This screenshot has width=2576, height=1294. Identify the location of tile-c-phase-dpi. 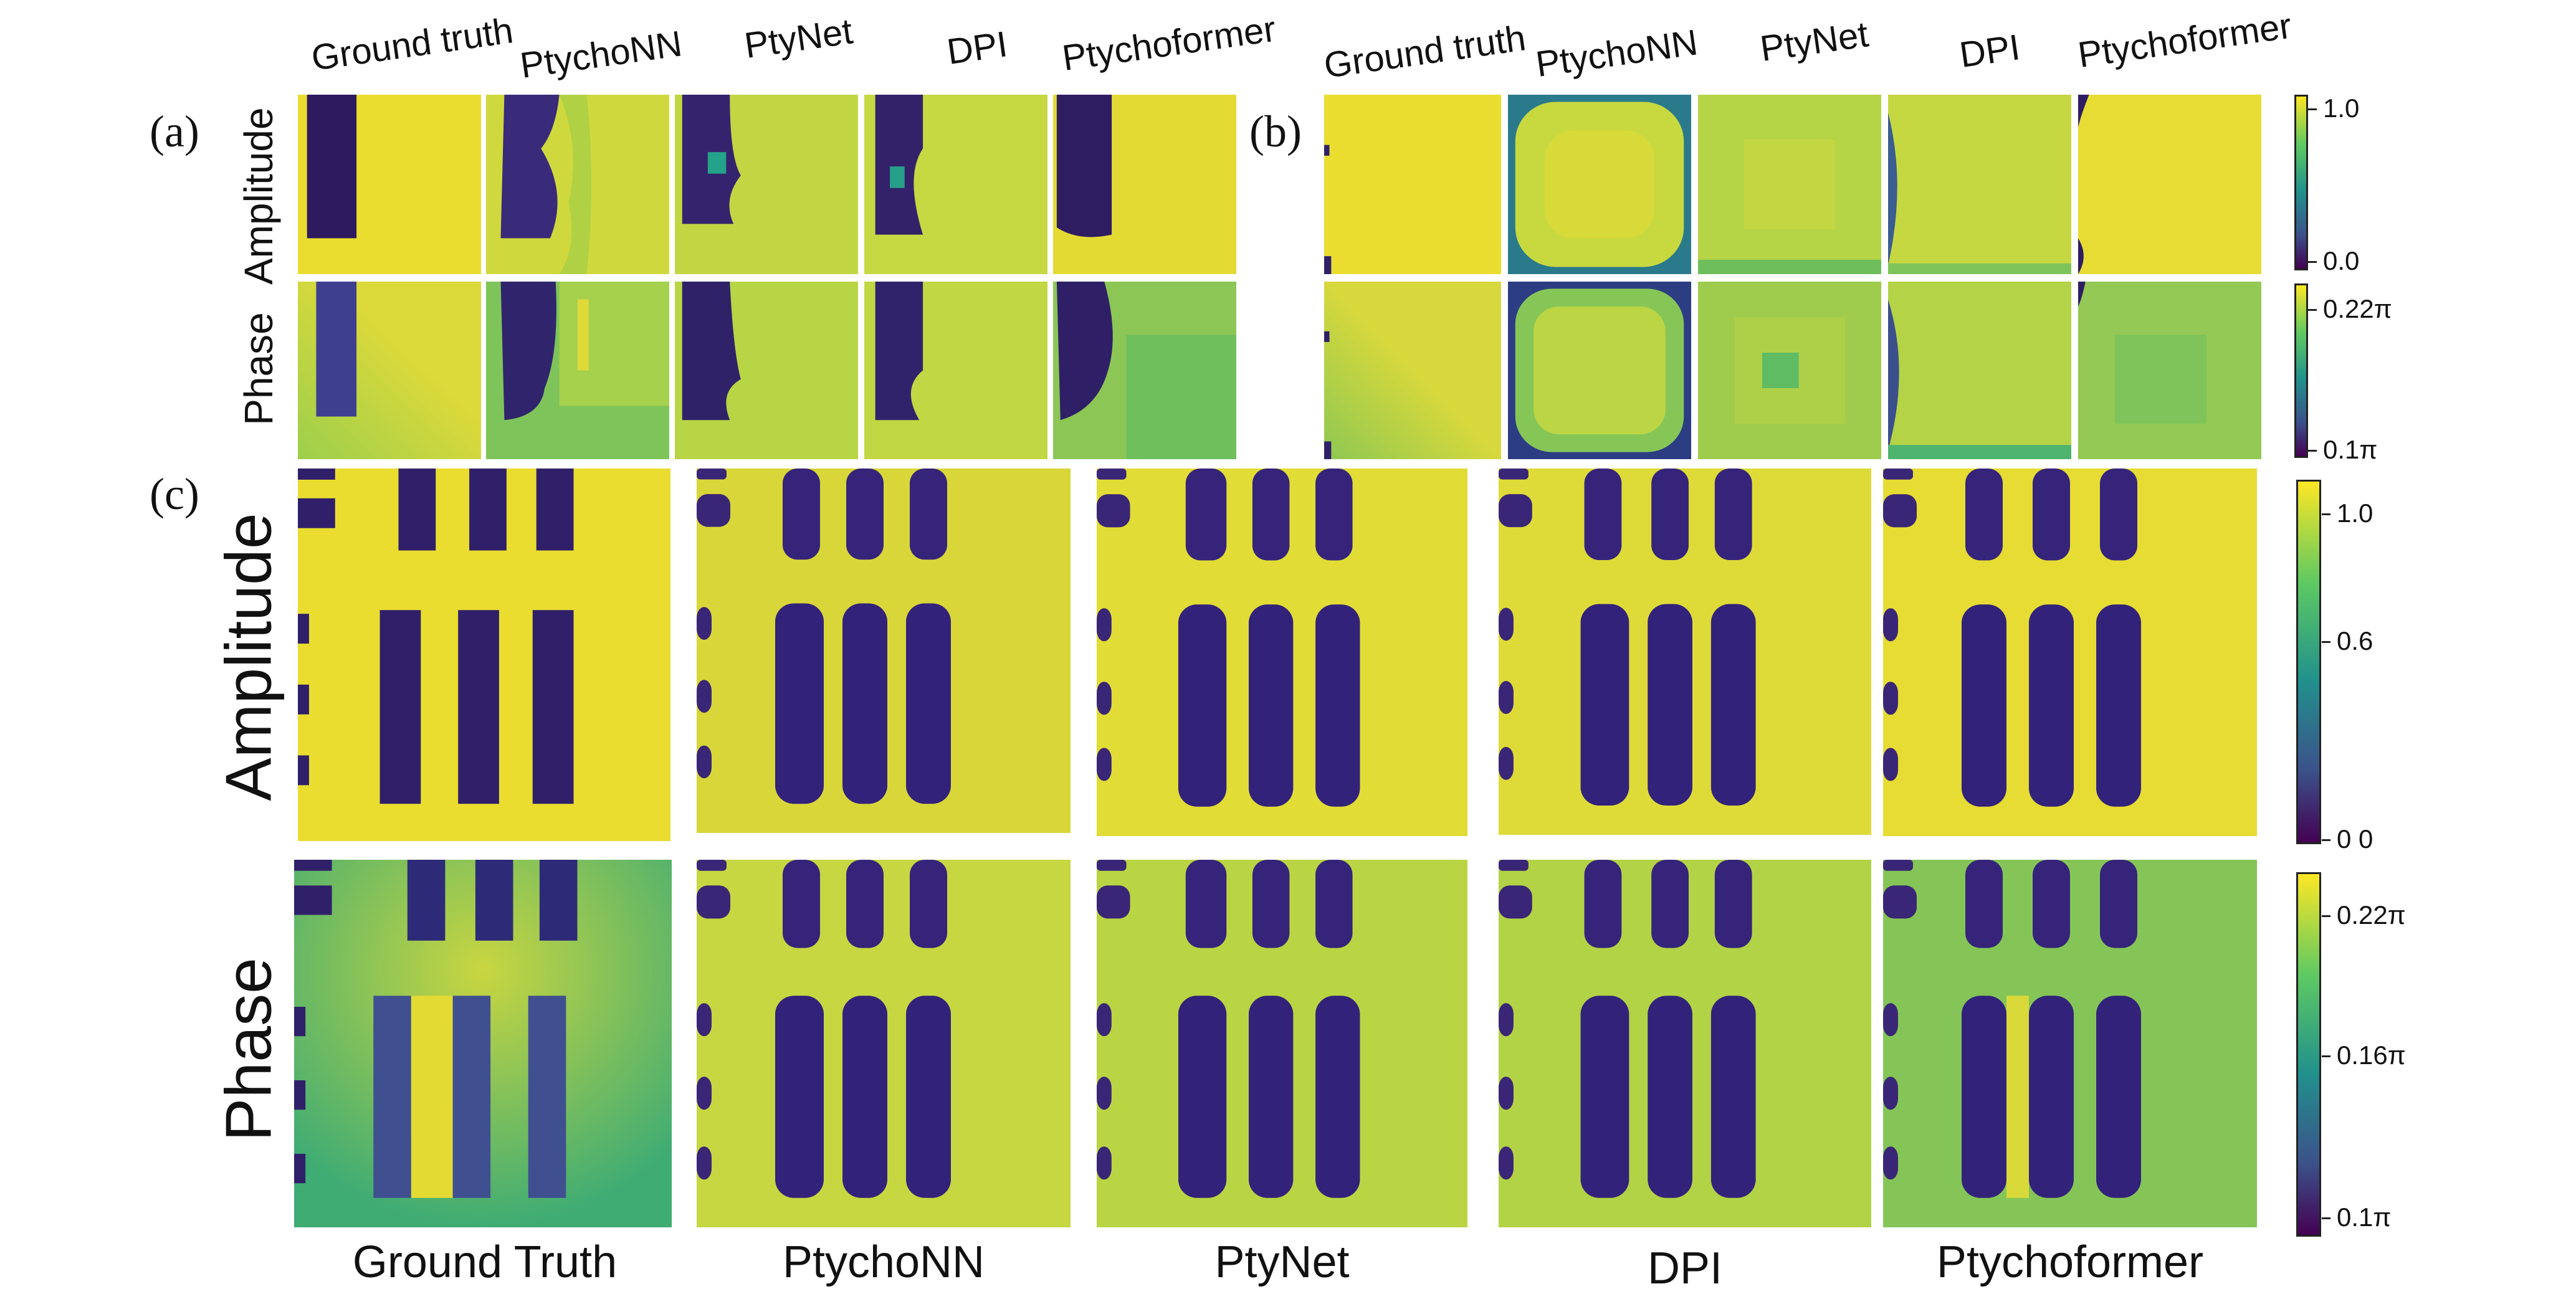
(1685, 1043).